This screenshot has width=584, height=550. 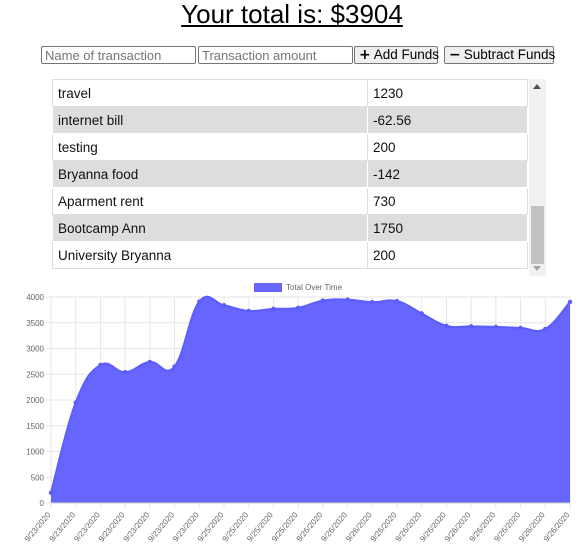 What do you see at coordinates (537, 235) in the screenshot?
I see `scrollbar-thumb` at bounding box center [537, 235].